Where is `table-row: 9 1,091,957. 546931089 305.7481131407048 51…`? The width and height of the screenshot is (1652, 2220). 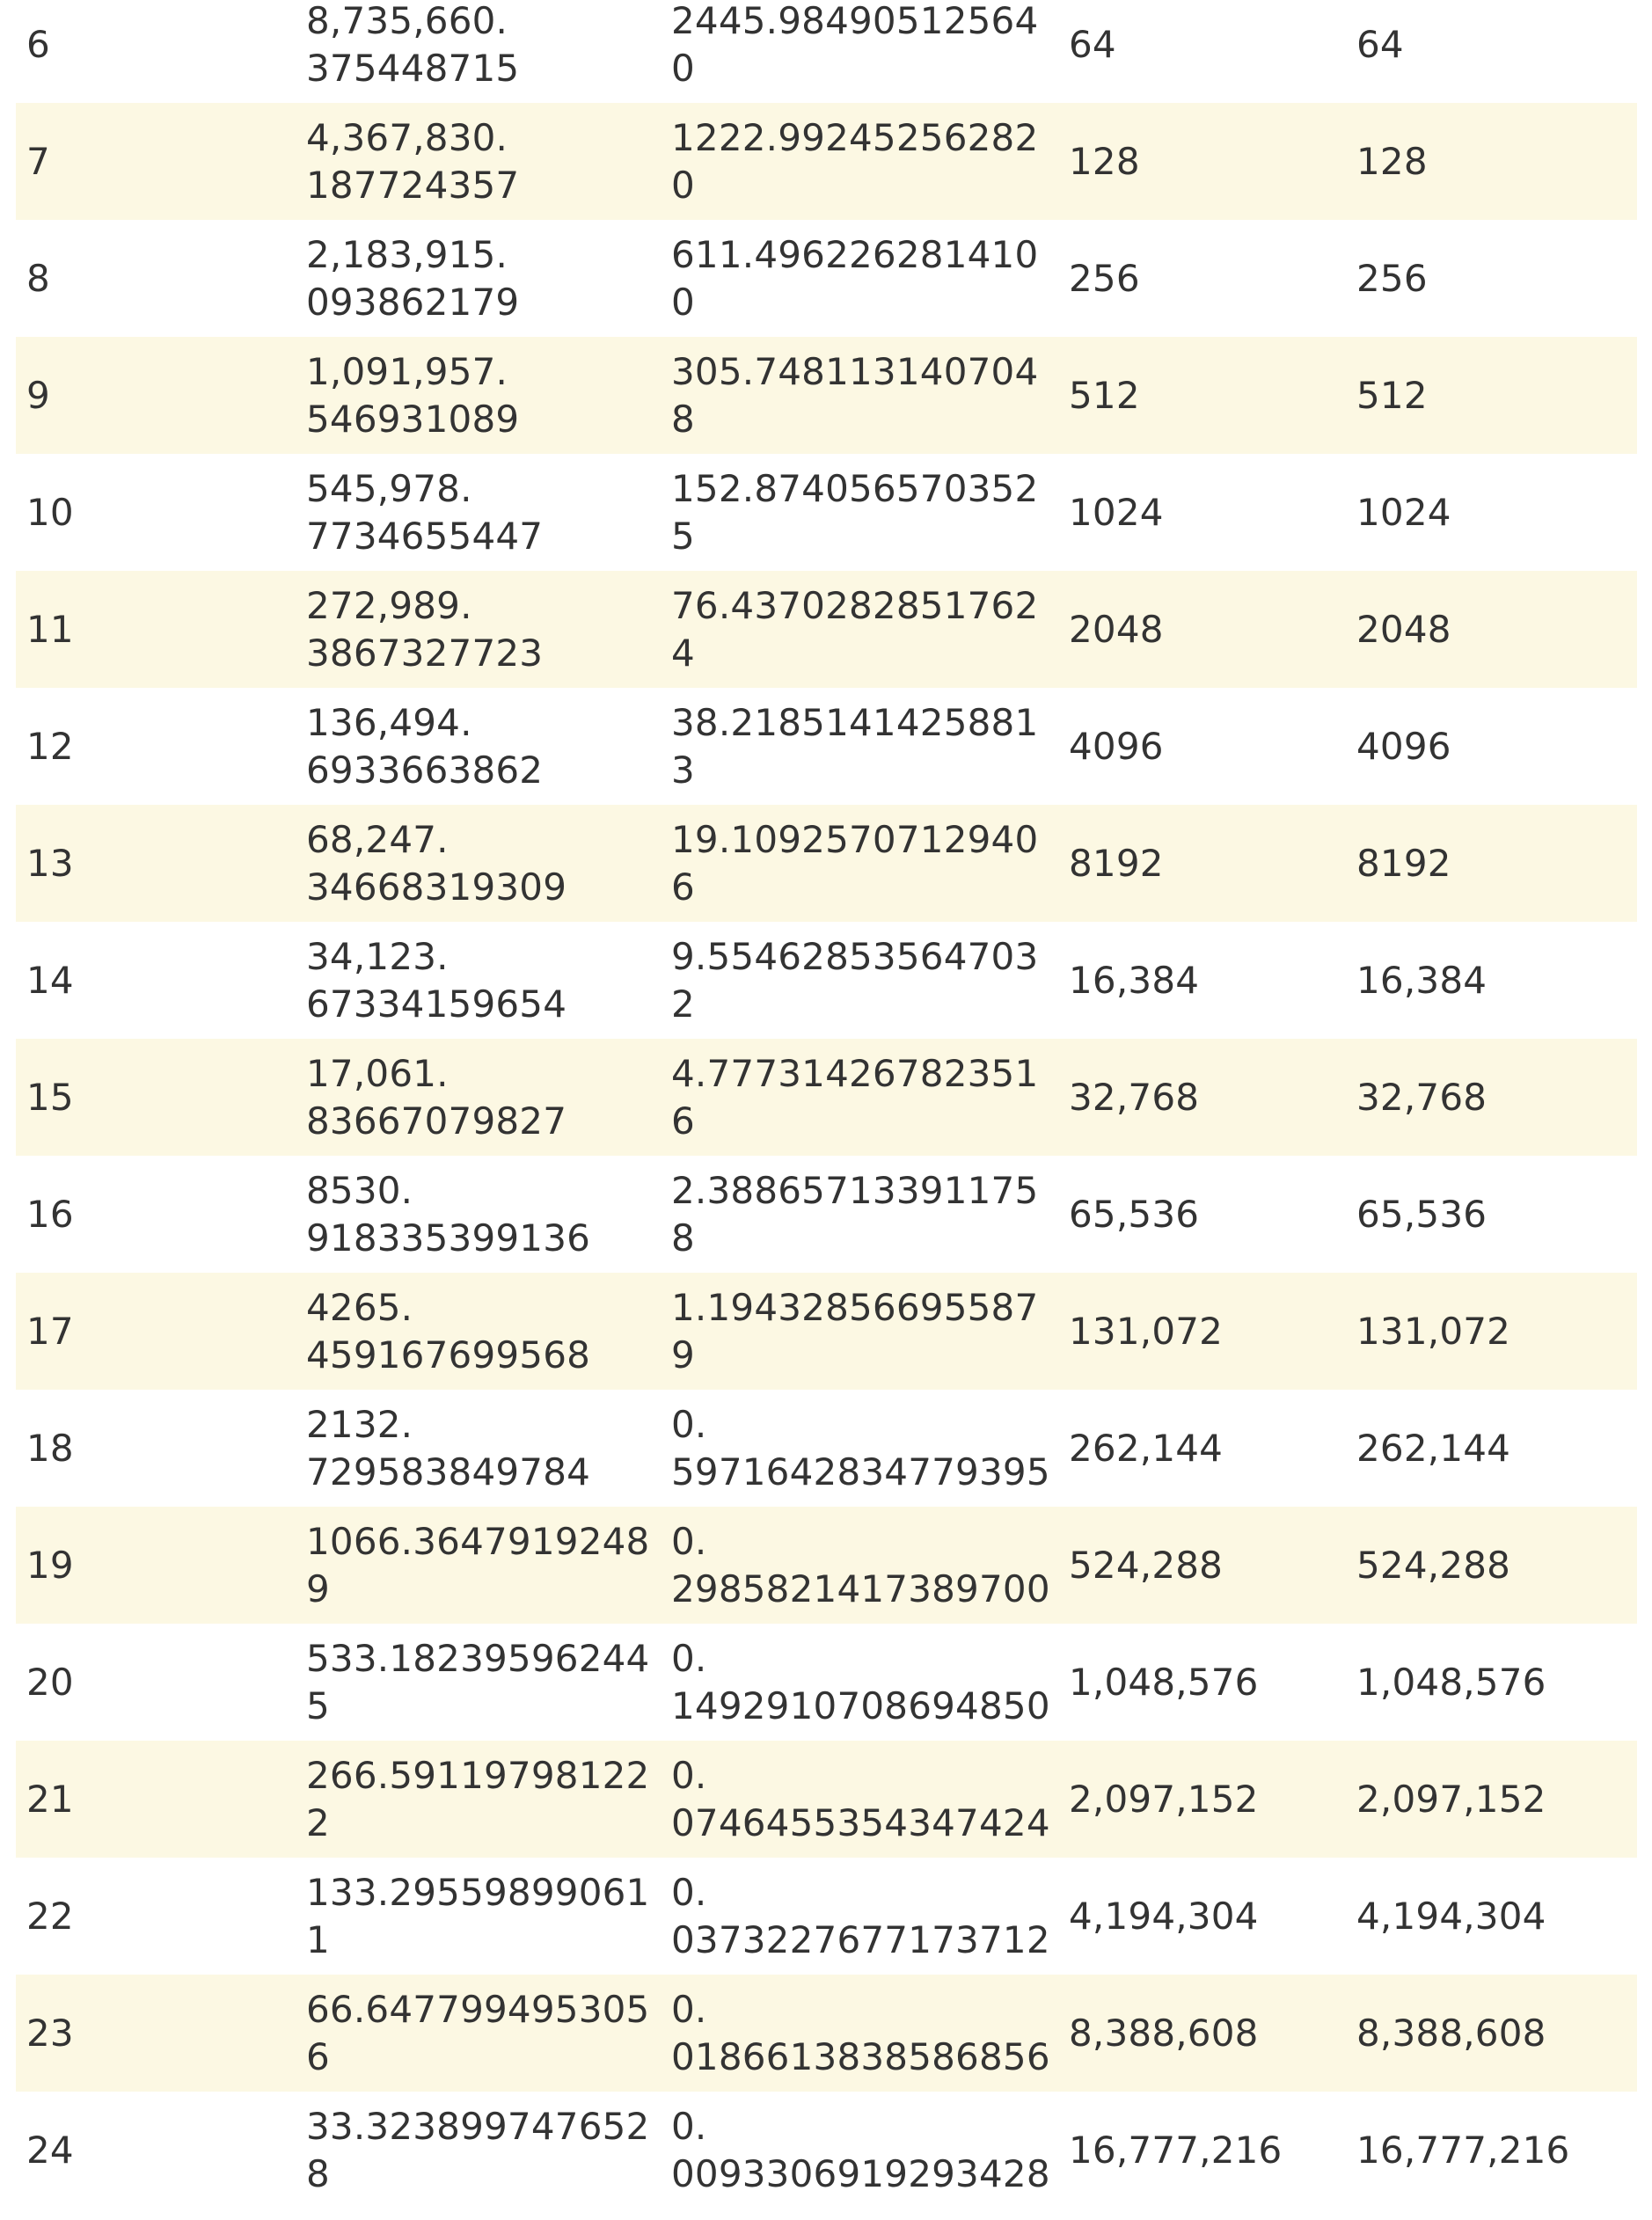
table-row: 9 1,091,957. 546931089 305.7481131407048 51… is located at coordinates (826, 395).